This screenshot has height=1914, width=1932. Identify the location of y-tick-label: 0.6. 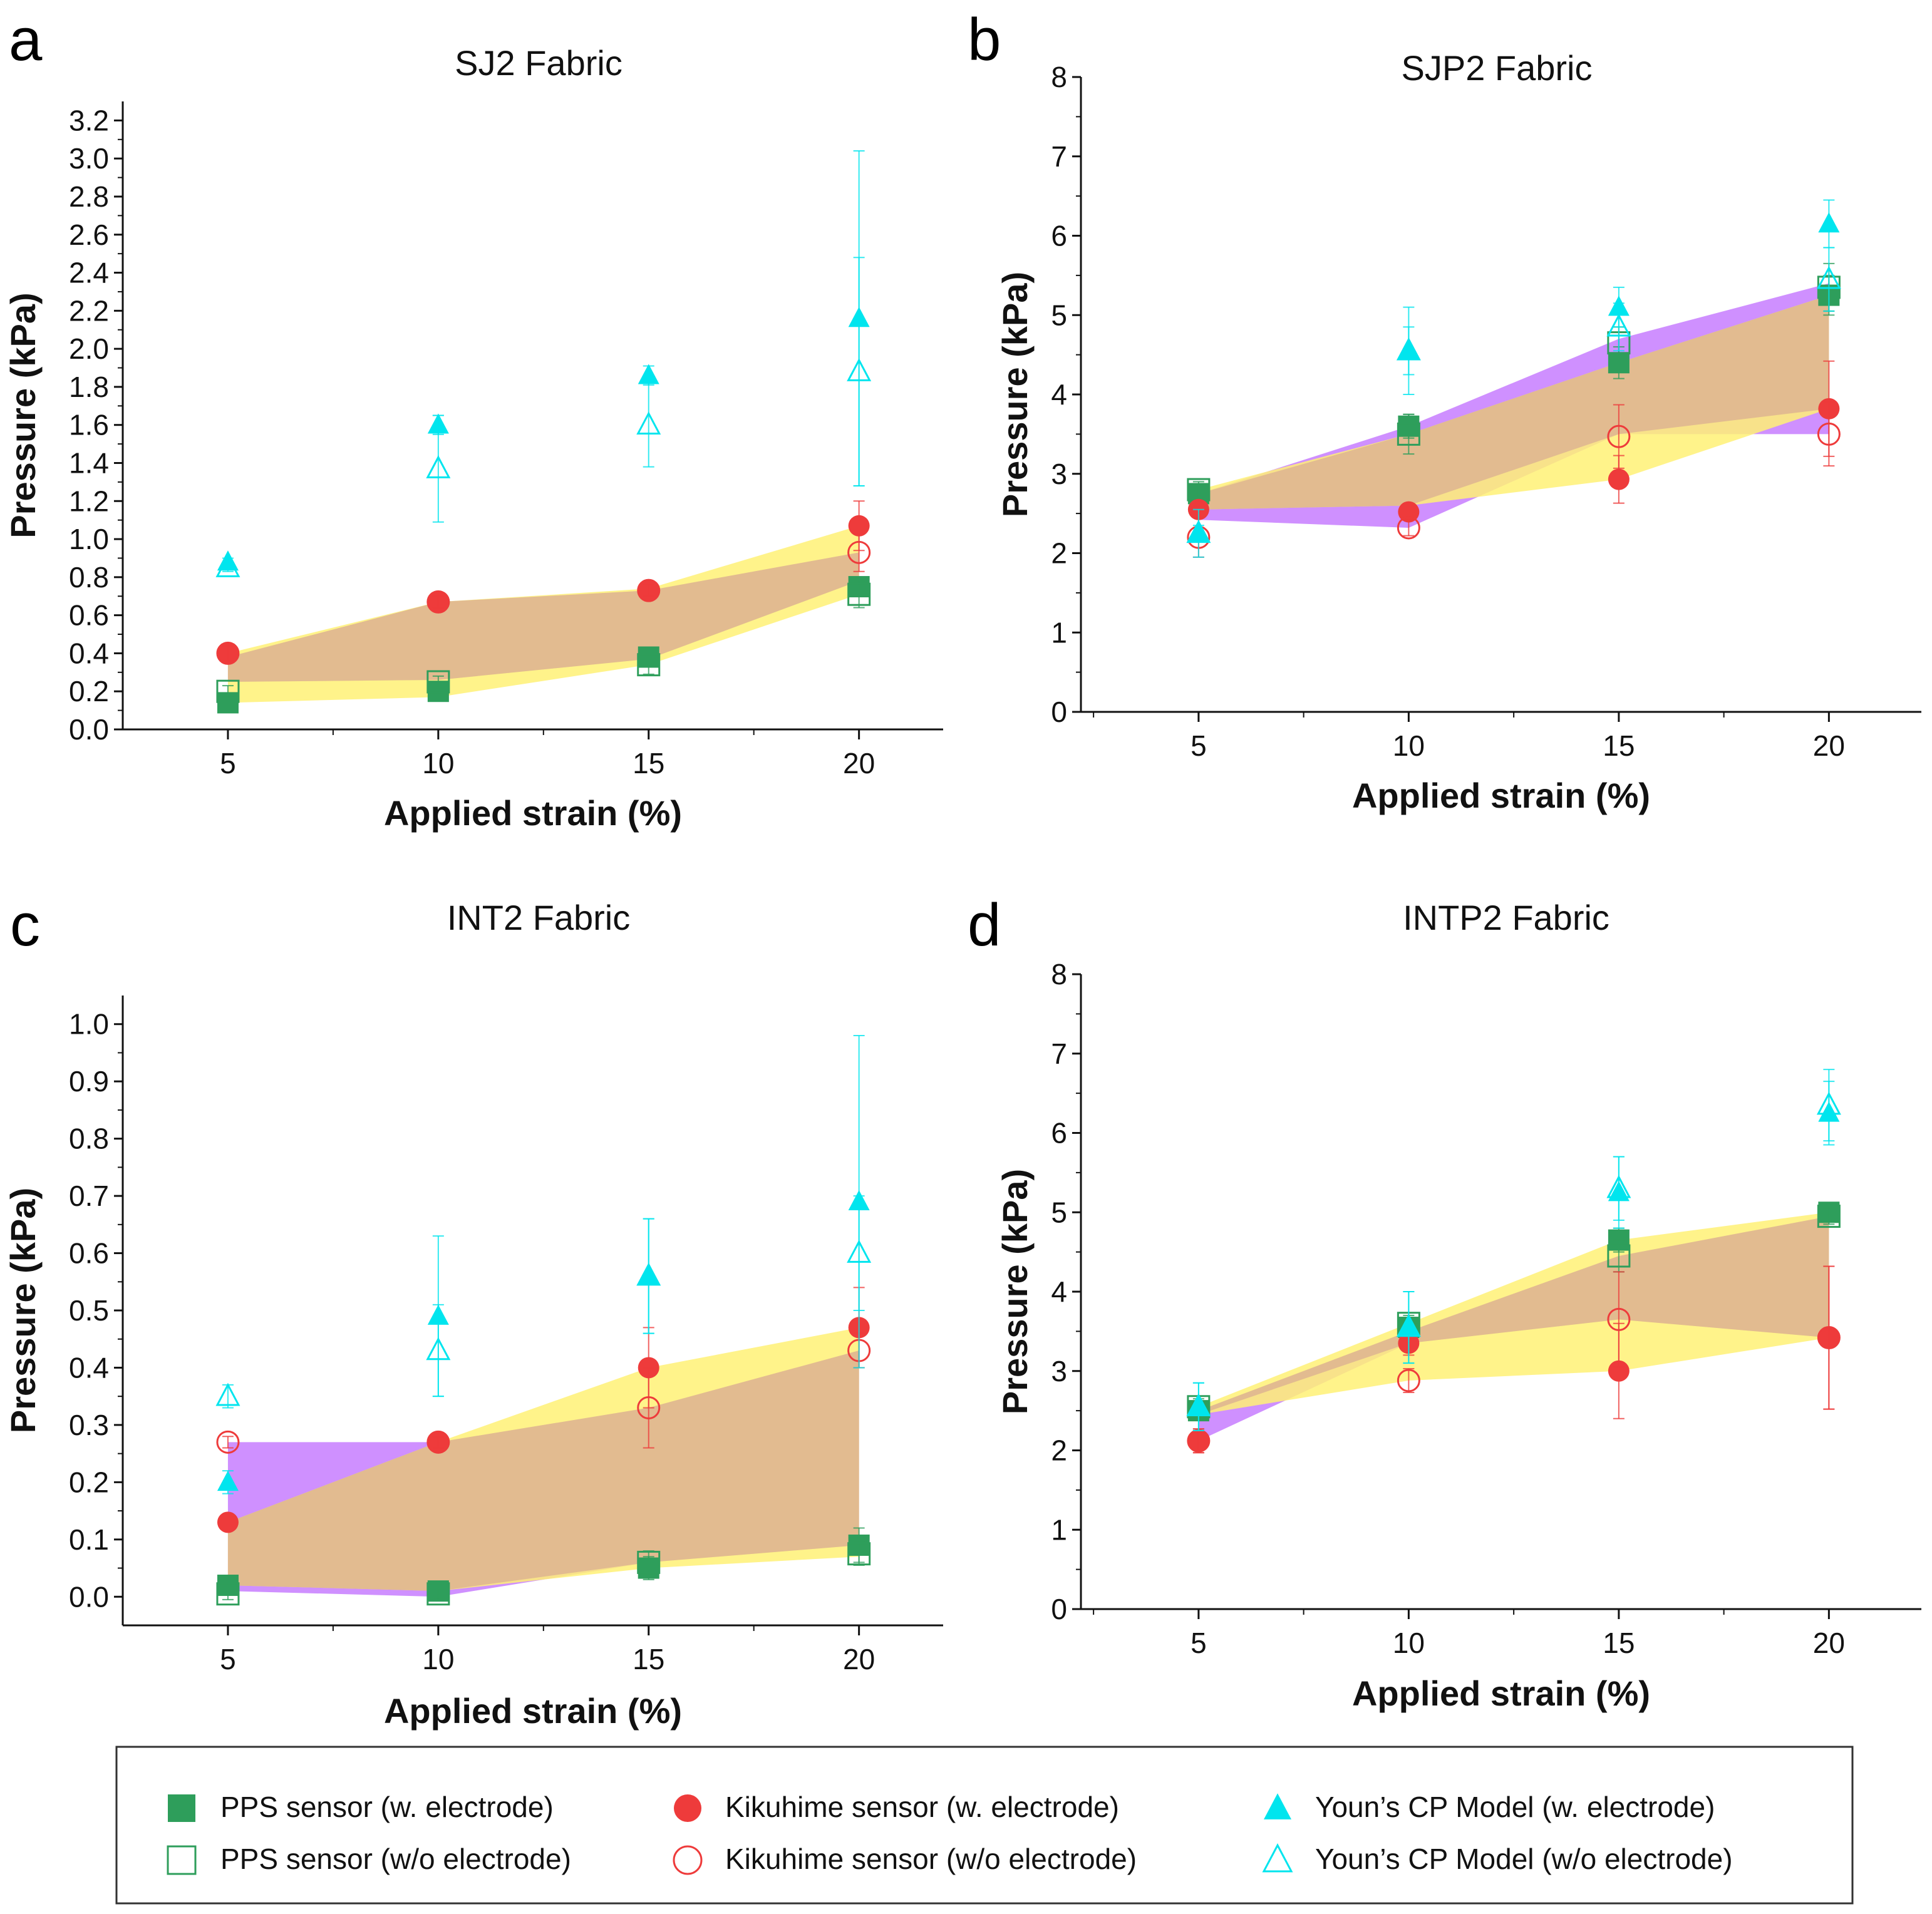
(89, 615).